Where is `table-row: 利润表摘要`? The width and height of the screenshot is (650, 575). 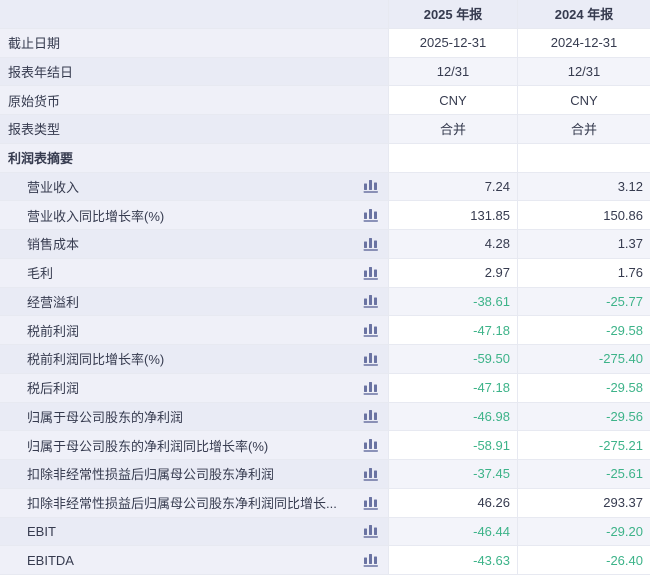 table-row: 利润表摘要 is located at coordinates (325, 158).